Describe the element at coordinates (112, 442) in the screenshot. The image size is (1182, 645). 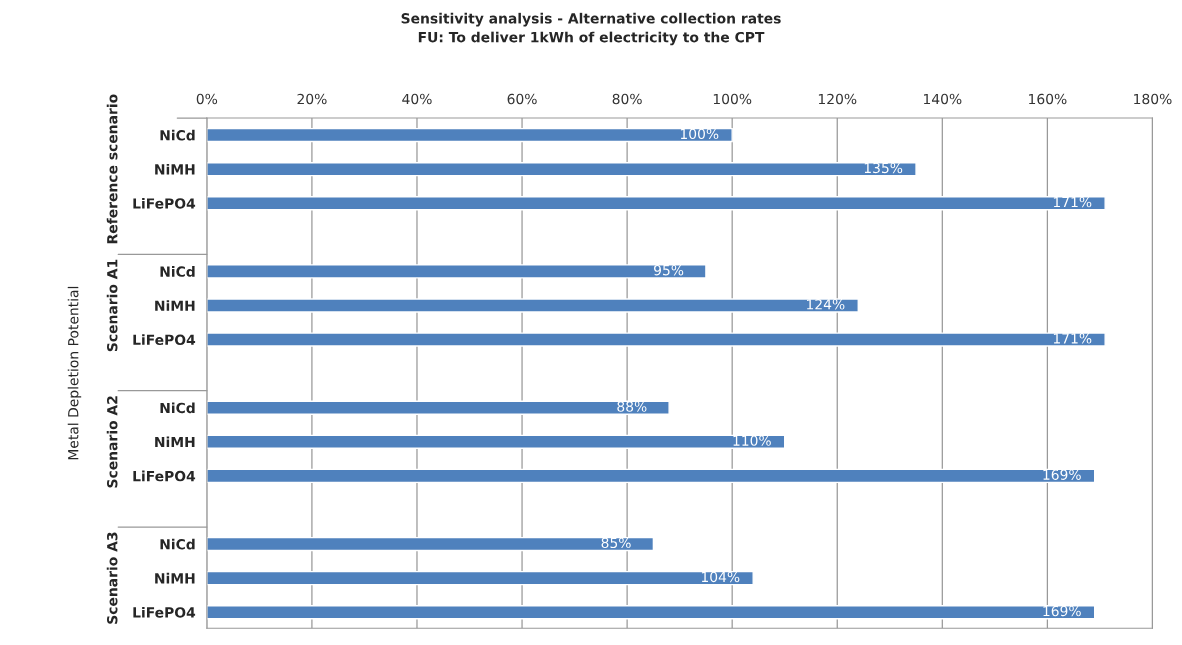
I see `text: Scenario A2` at that location.